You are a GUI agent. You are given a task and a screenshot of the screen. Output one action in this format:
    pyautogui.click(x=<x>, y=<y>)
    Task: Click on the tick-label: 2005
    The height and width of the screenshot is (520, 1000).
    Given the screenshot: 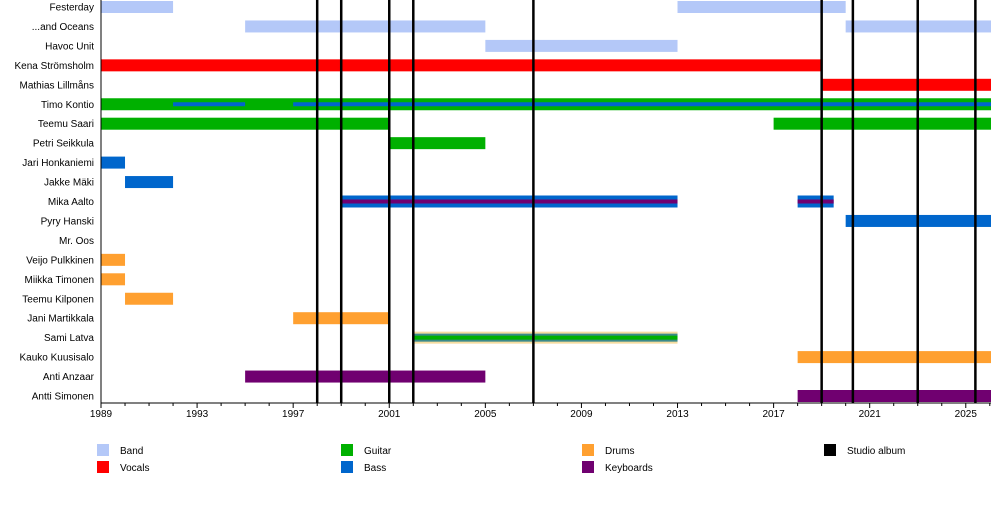 What is the action you would take?
    pyautogui.click(x=485, y=414)
    